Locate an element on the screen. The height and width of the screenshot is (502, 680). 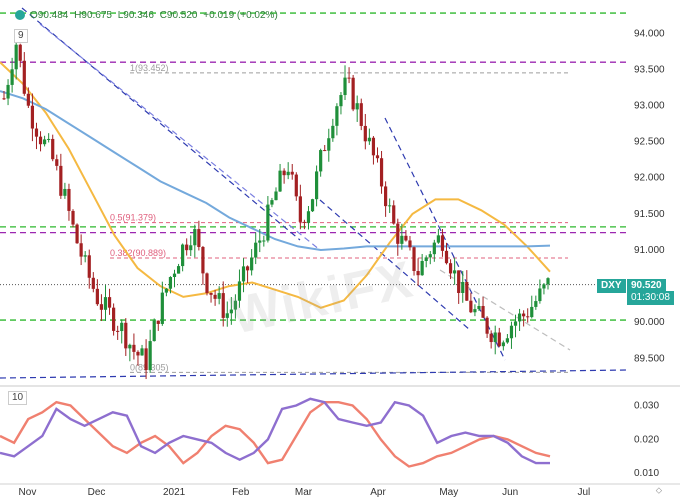
main-indicator-label: 9 is located at coordinates (21, 36).